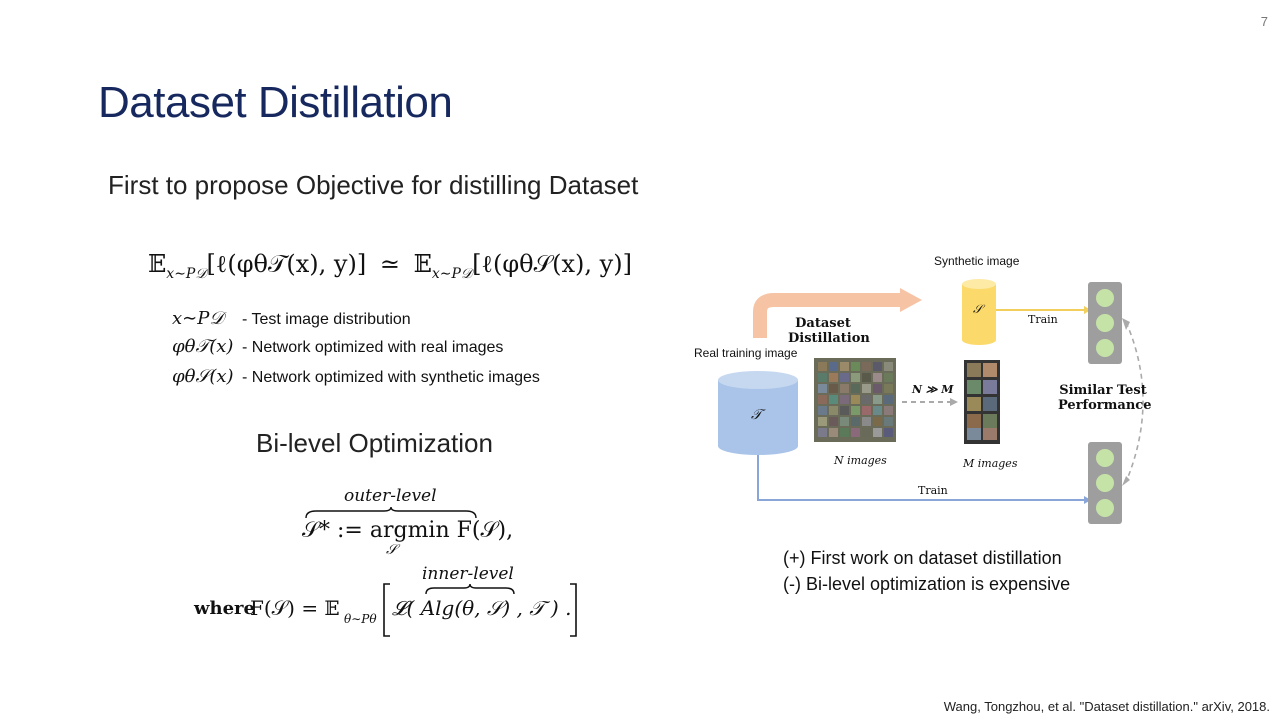  I want to click on similar-performance-link, so click(1134, 402).